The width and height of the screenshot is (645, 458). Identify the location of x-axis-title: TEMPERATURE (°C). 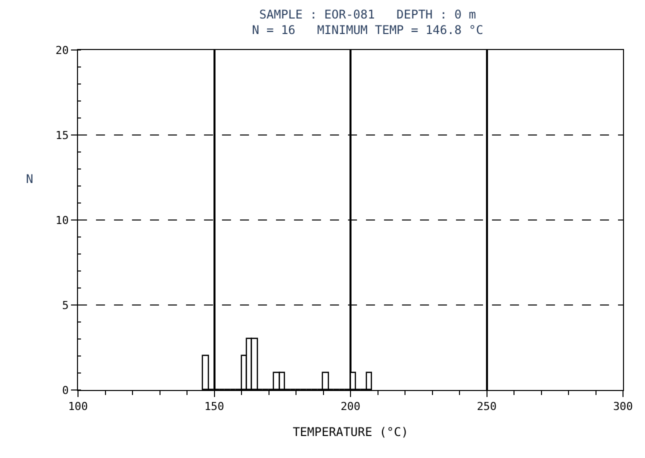
(350, 432).